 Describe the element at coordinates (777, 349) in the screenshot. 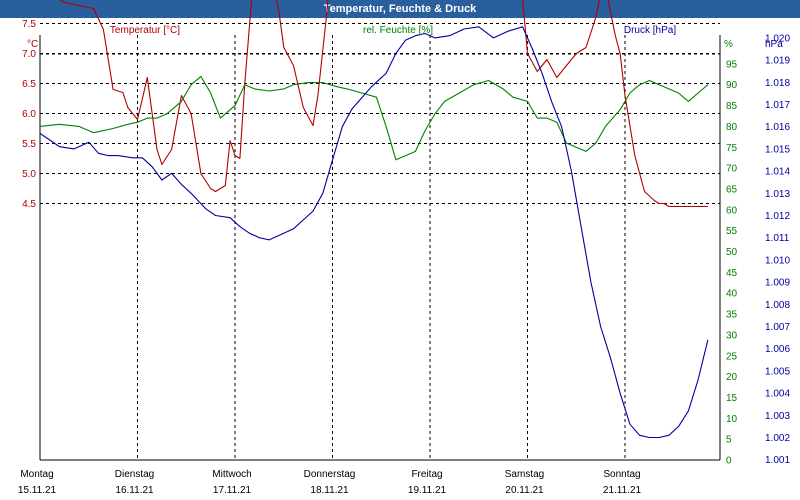

I see `pressure-tick-label: 1.006` at that location.